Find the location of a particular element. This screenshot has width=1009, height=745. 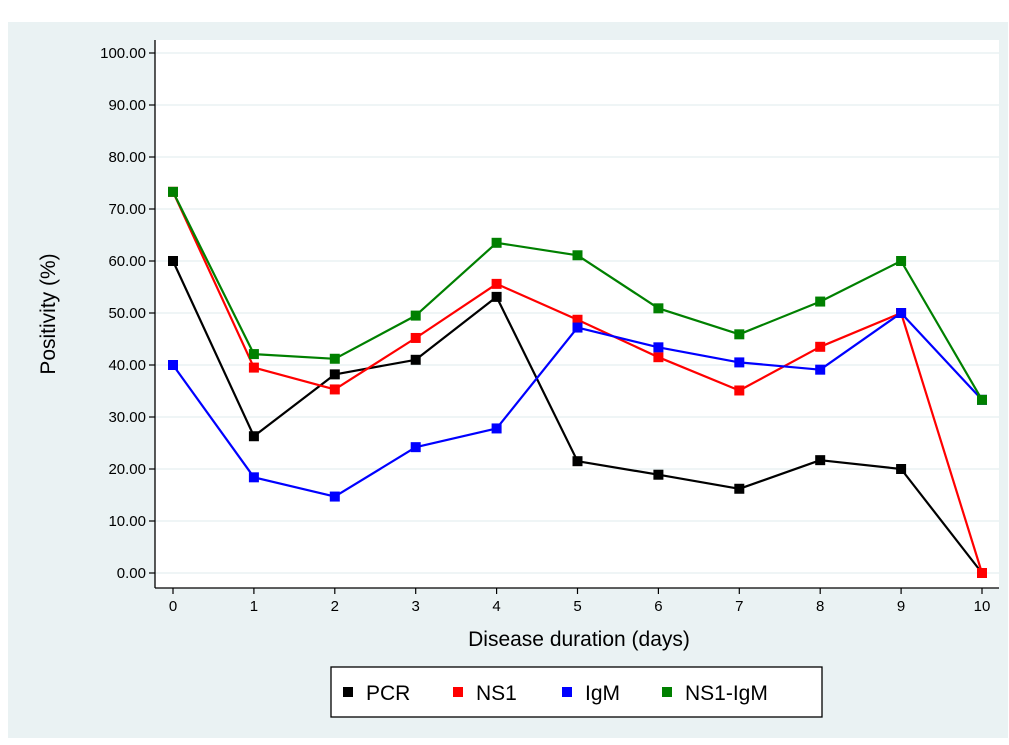

y-tick-label-5: 50.00 is located at coordinates (127, 313).